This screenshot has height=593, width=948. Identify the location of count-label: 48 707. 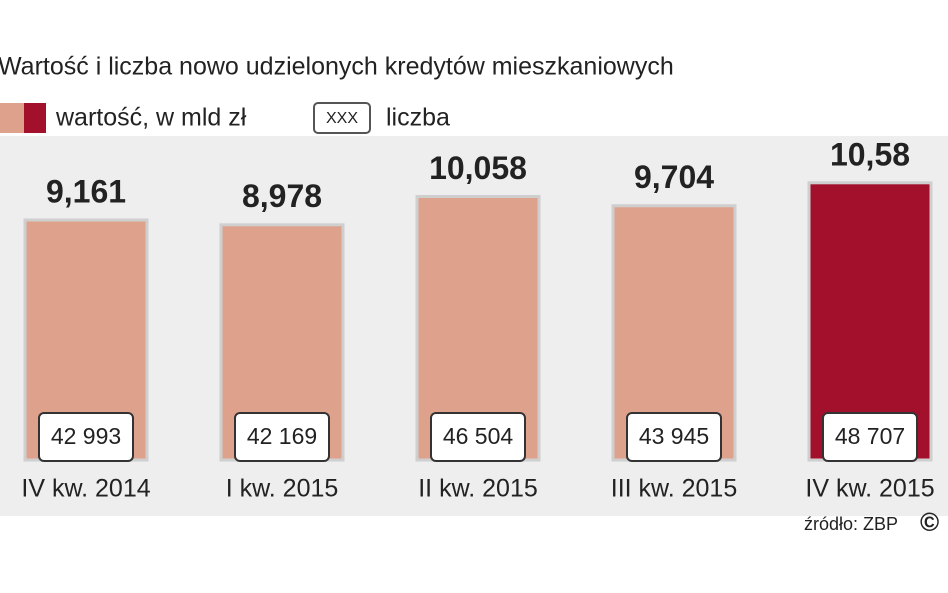
(870, 436).